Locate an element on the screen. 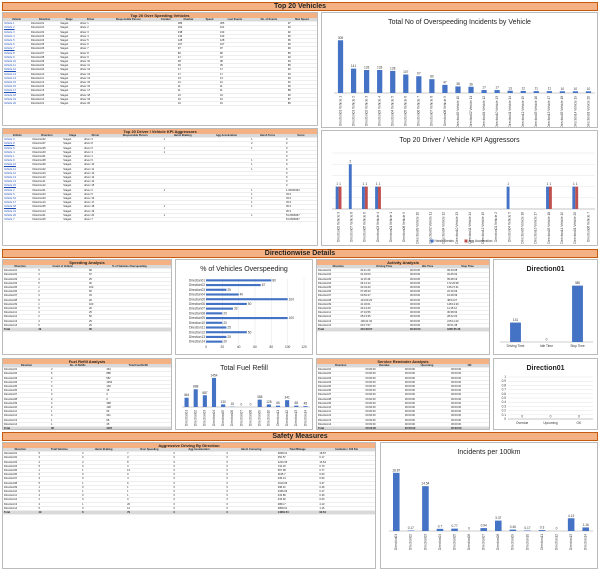  tick-label: Direction04 Vehicle 5 is located at coordinates (509, 227).